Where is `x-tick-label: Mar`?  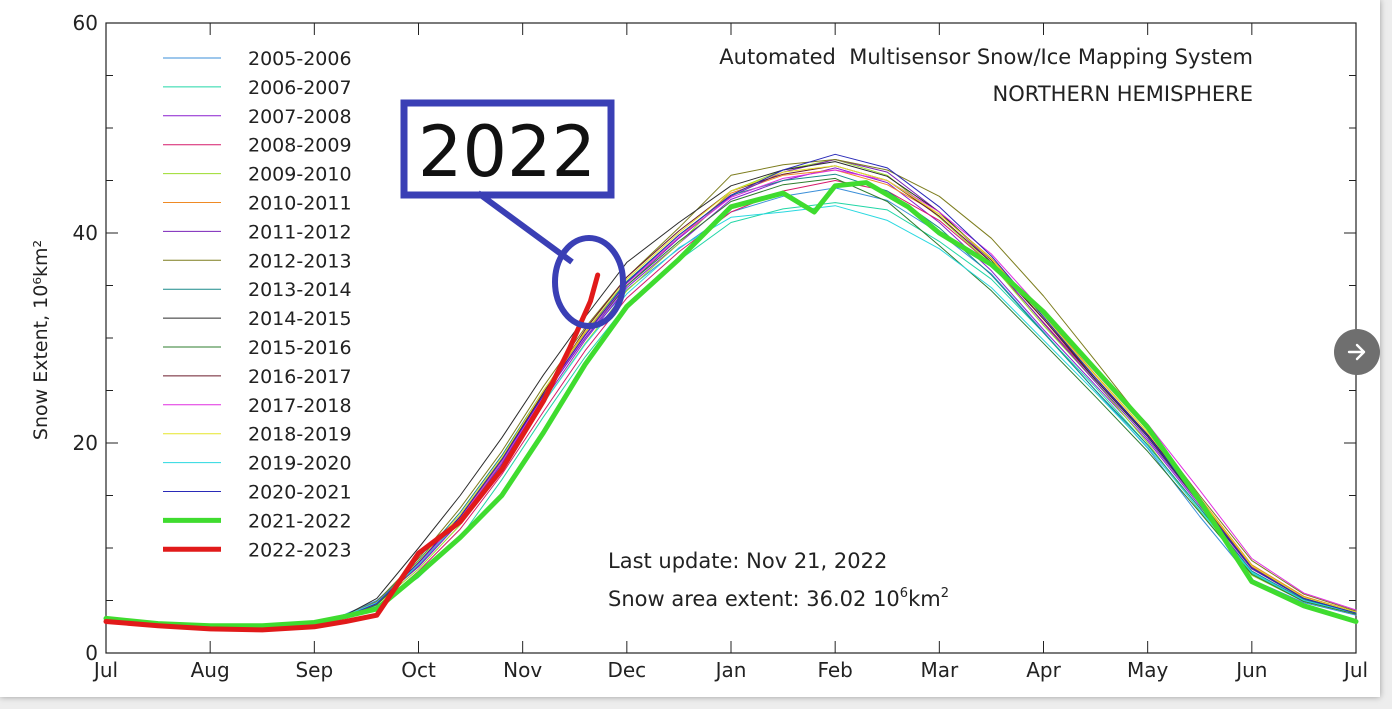
x-tick-label: Mar is located at coordinates (939, 670).